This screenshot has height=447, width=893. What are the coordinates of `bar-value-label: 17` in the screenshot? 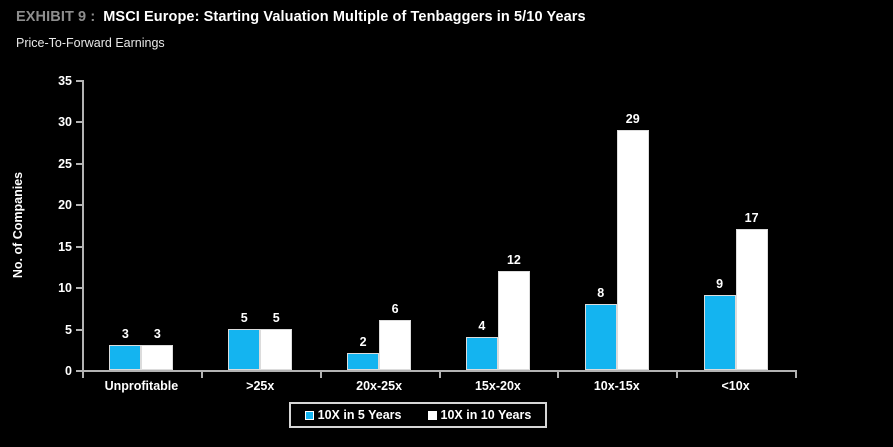 It's located at (751, 218).